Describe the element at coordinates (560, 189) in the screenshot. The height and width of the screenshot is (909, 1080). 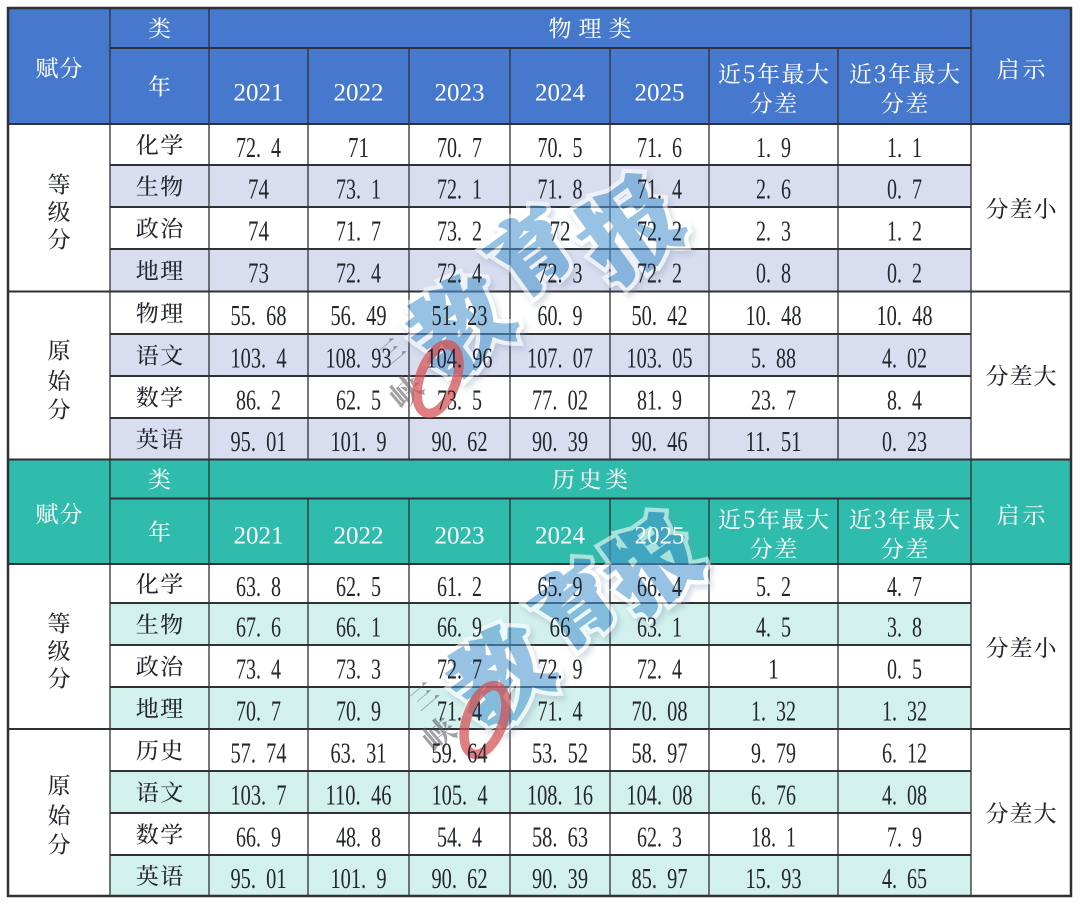
I see `svg-text: 71. 8` at that location.